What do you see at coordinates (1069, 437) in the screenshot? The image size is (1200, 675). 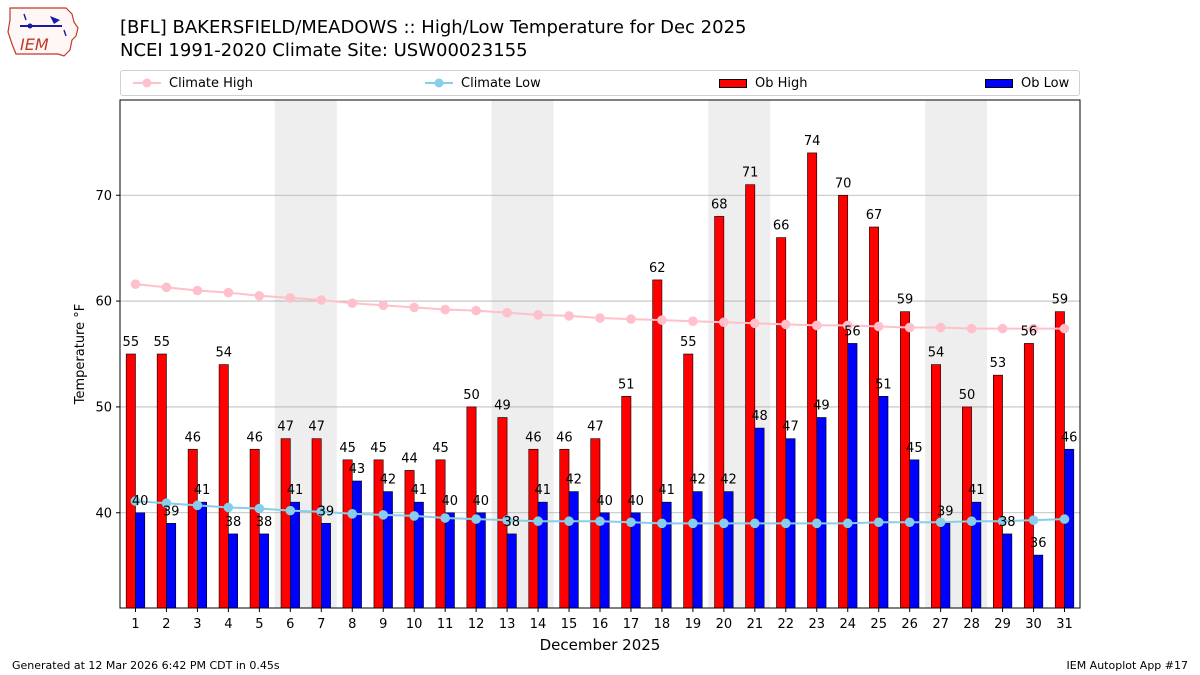 I see `ob-low-label-31: 46` at bounding box center [1069, 437].